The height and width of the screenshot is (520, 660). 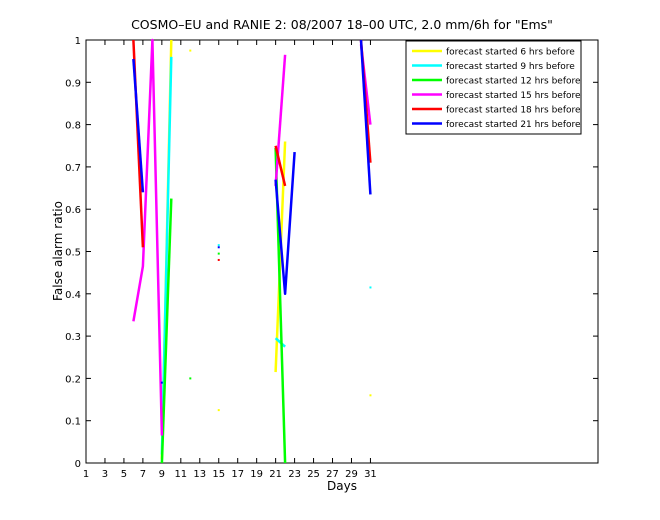 What do you see at coordinates (275, 474) in the screenshot?
I see `x-tick-label: 21` at bounding box center [275, 474].